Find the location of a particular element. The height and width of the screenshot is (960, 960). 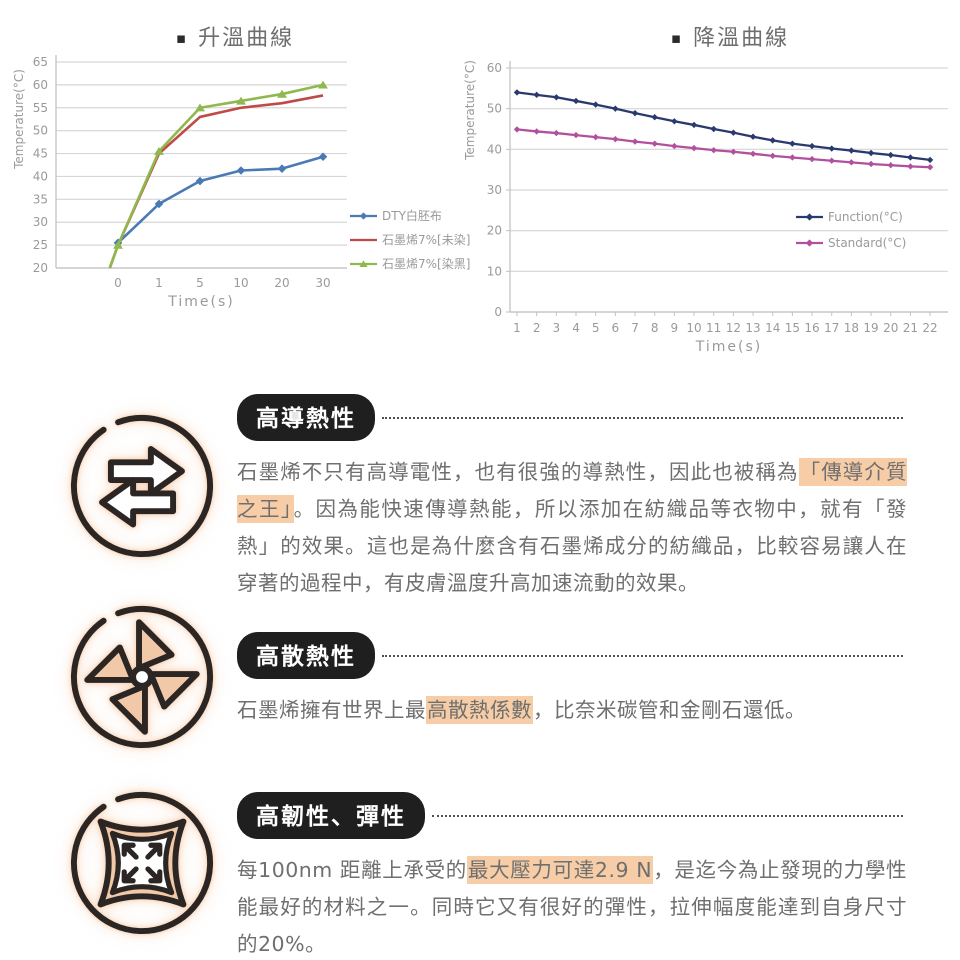

svg-text: 21 is located at coordinates (910, 328).